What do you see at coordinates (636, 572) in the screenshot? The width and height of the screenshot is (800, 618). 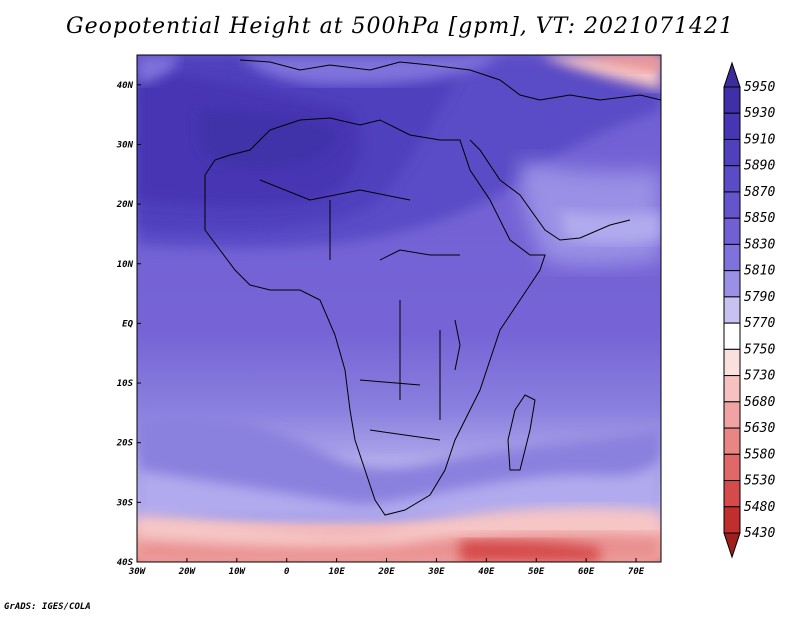 I see `lon-tick-label: 70E` at bounding box center [636, 572].